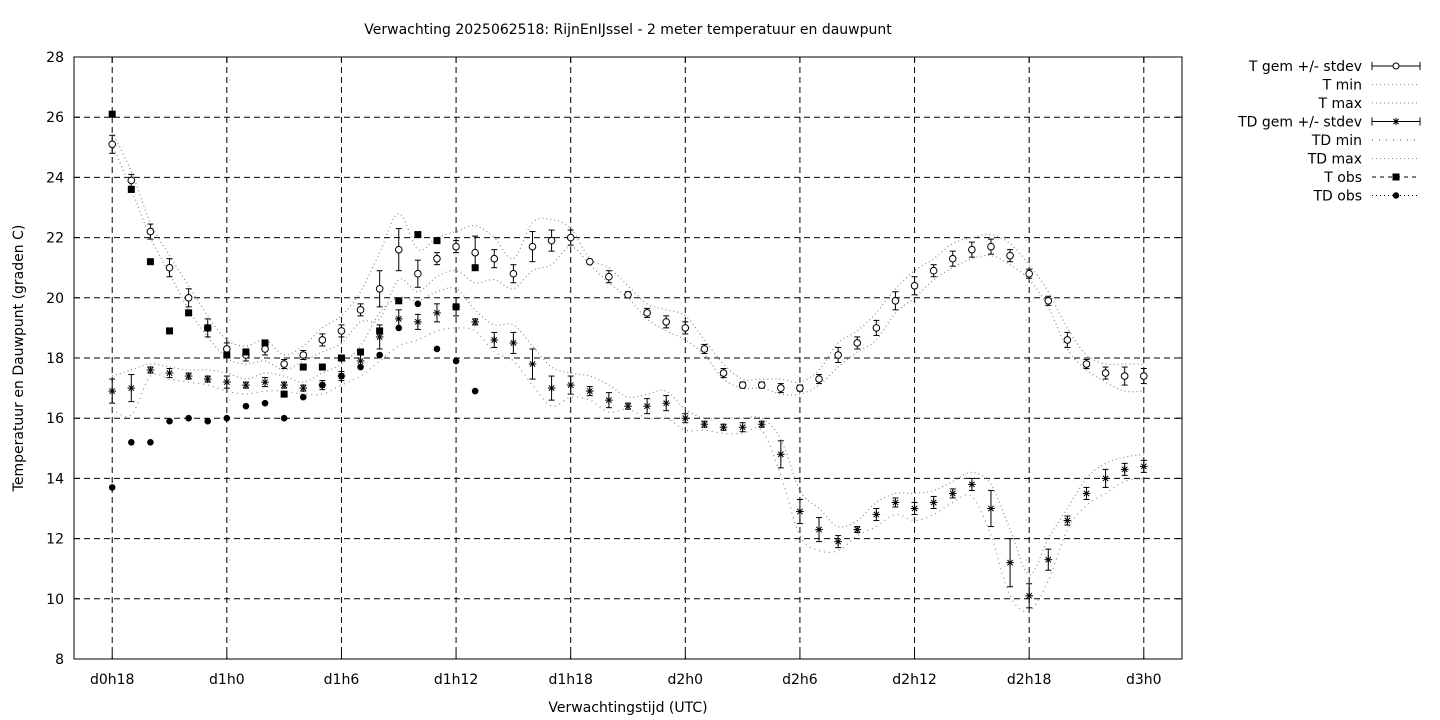  What do you see at coordinates (456, 680) in the screenshot?
I see `x-tick-label: d1h12` at bounding box center [456, 680].